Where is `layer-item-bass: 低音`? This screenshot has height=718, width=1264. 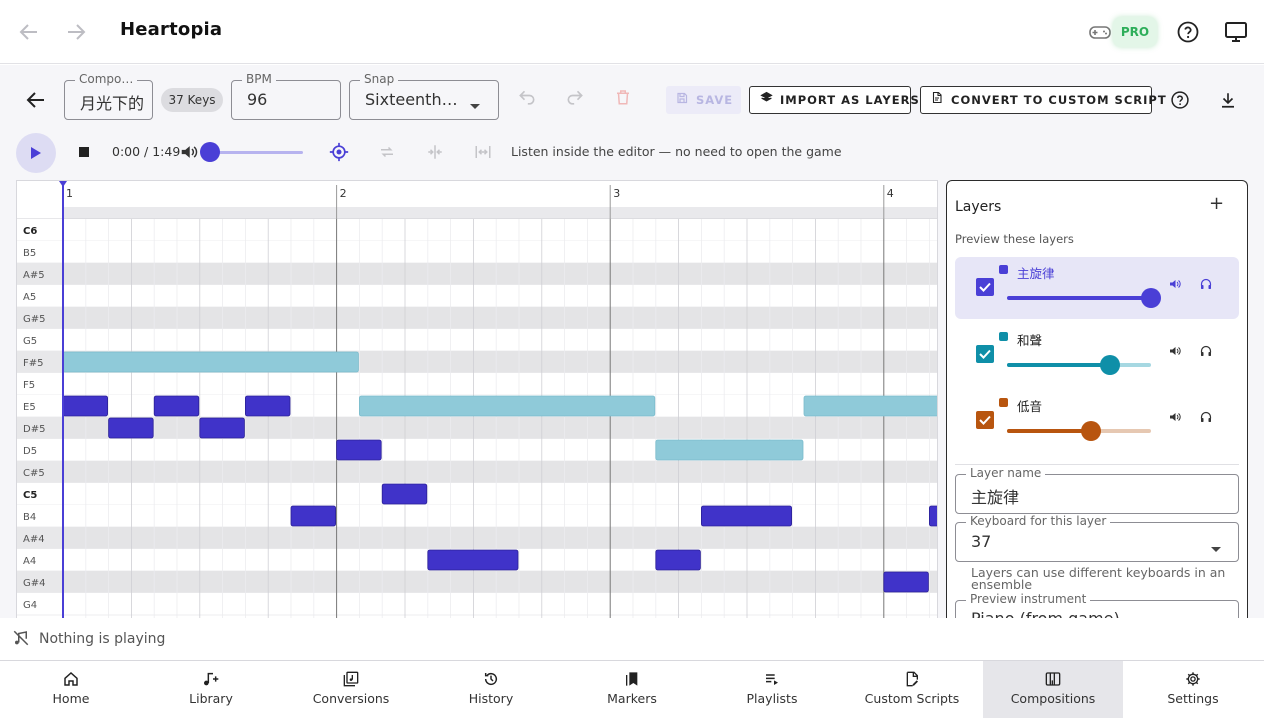
layer-item-bass: 低音 is located at coordinates (1097, 422).